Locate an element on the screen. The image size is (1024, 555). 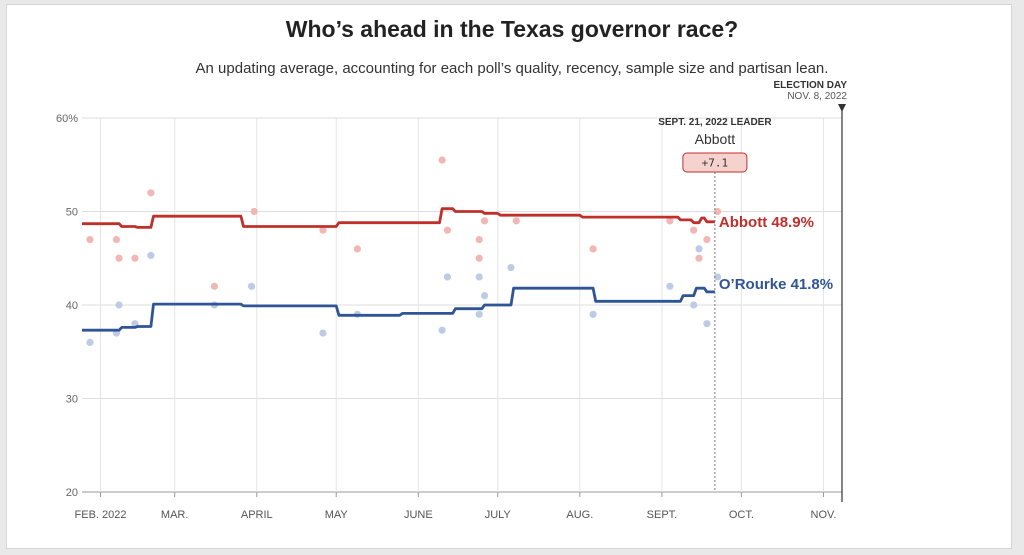
election-day-date: NOV. 8, 2022 is located at coordinates (817, 96).